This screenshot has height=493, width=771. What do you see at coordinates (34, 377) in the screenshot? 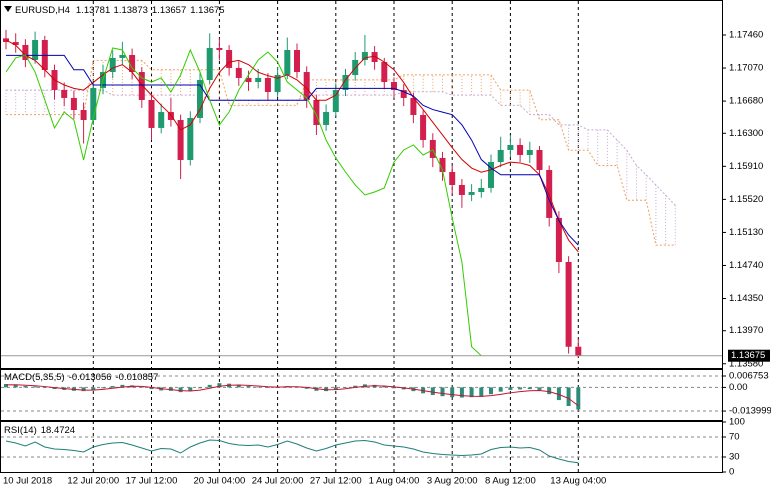
I see `macd-name: MACD(5,35,5)` at bounding box center [34, 377].